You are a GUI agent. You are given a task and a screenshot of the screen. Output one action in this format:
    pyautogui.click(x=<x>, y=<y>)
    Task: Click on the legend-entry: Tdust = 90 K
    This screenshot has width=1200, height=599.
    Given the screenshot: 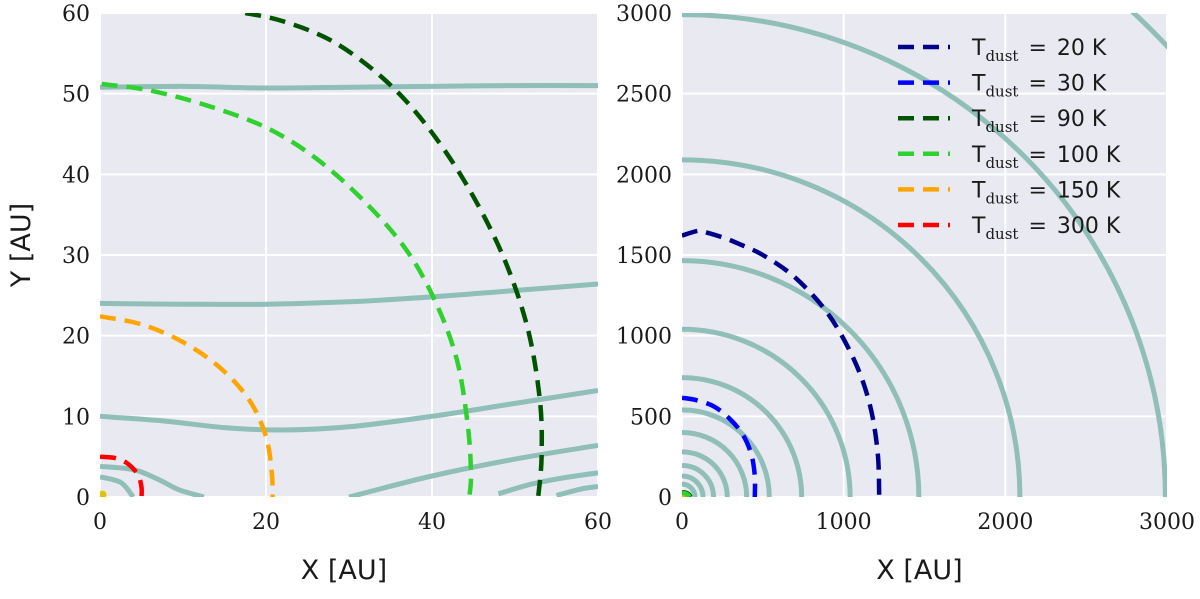 What is the action you would take?
    pyautogui.click(x=1039, y=121)
    